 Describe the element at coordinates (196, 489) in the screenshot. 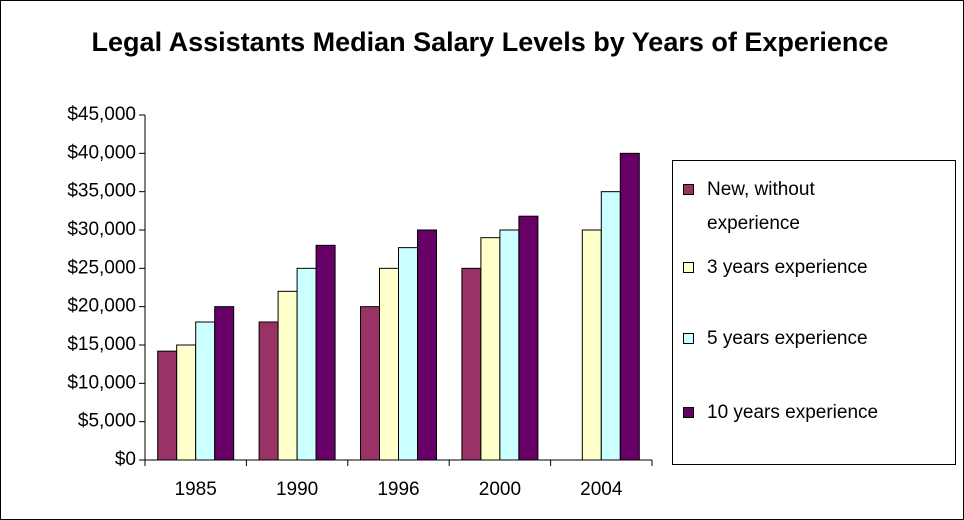

I see `x-tick-label: 1985` at that location.